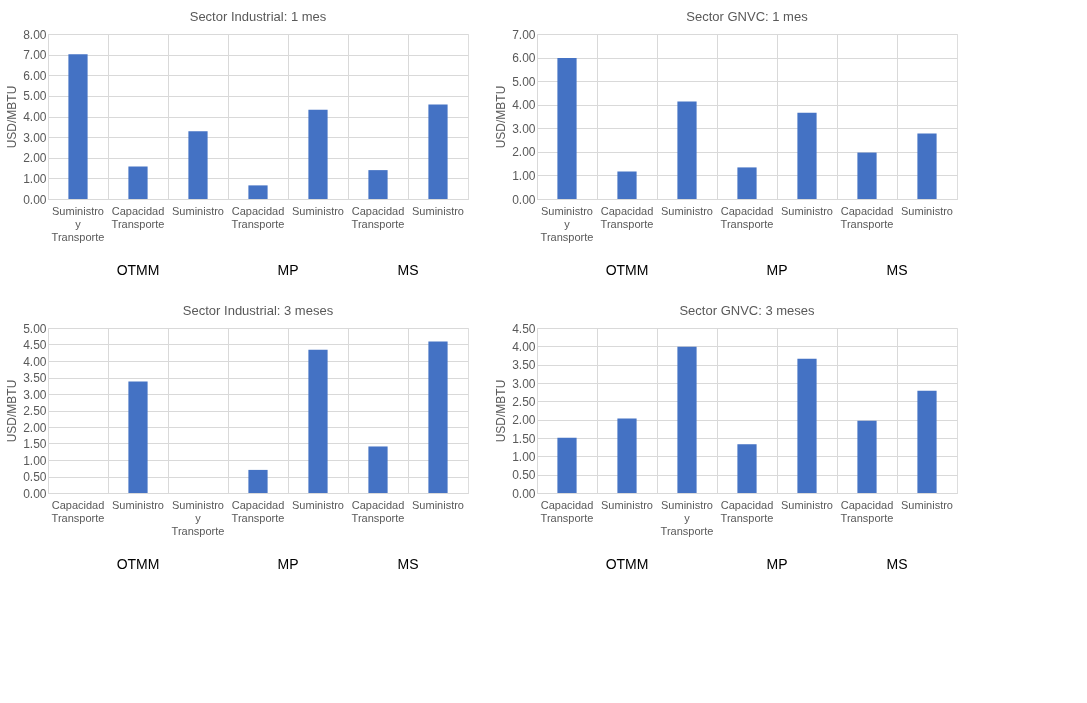  Describe the element at coordinates (747, 16) in the screenshot. I see `chart-title: Sector GNVC: 1 mes` at that location.